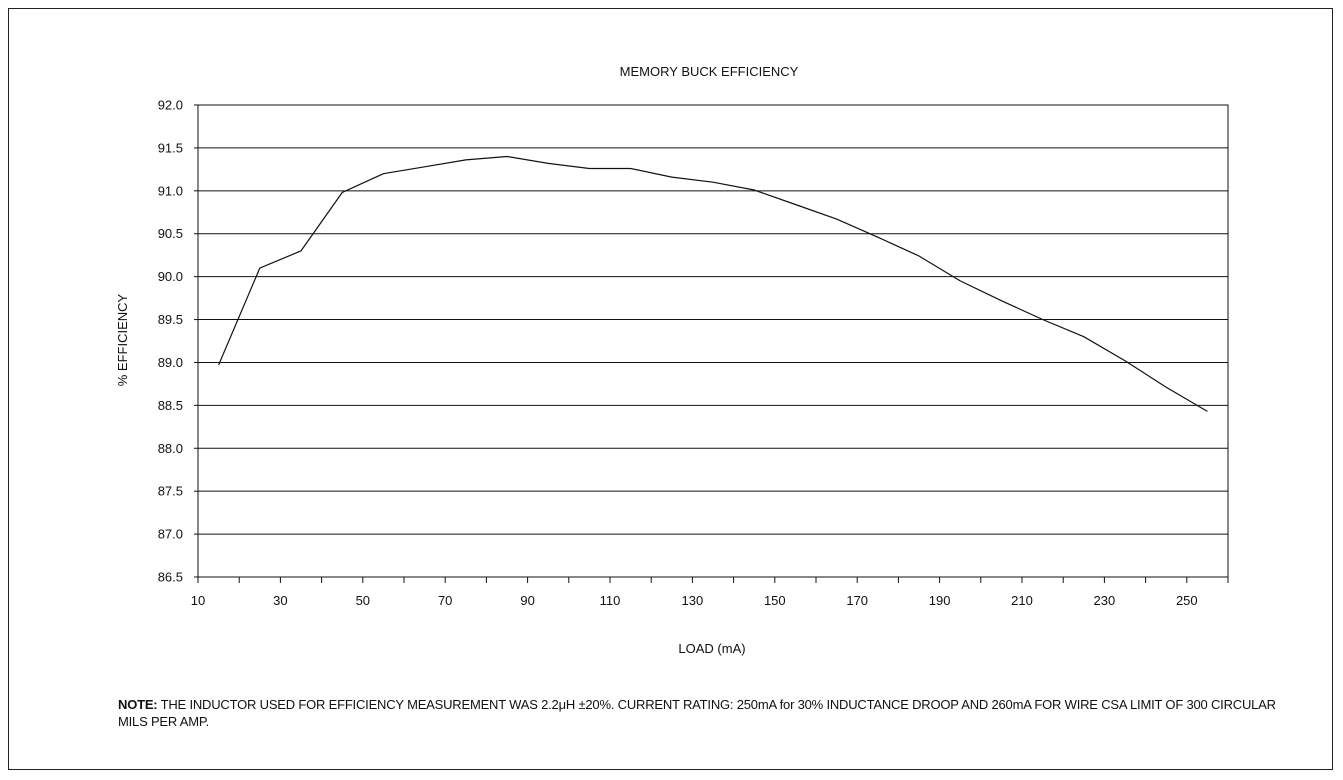  Describe the element at coordinates (170, 147) in the screenshot. I see `y-tick-label: 91.5` at that location.